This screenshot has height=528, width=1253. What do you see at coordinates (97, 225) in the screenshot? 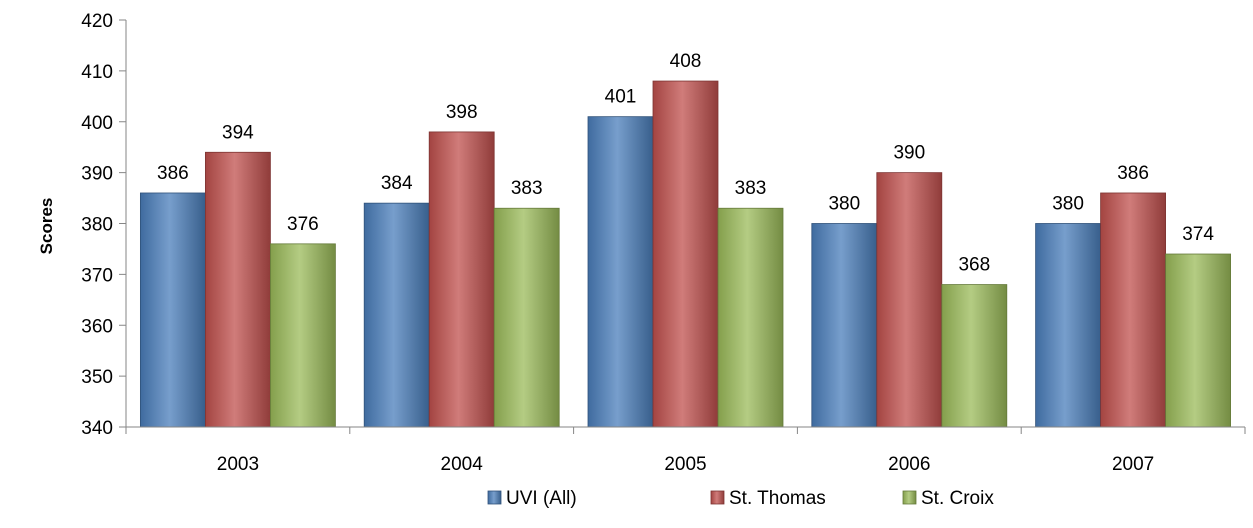
I see `y-tick-label: 380` at bounding box center [97, 225].